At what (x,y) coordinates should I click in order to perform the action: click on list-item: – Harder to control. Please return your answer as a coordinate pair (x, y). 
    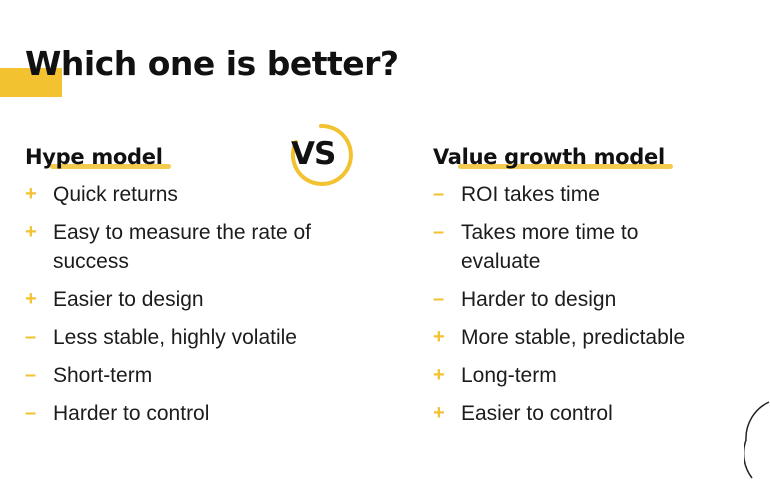
    Looking at the image, I should click on (210, 413).